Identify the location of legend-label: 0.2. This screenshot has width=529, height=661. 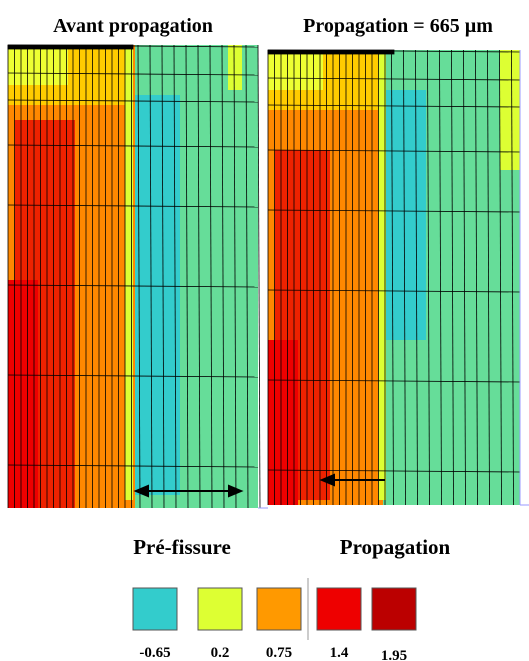
(220, 653).